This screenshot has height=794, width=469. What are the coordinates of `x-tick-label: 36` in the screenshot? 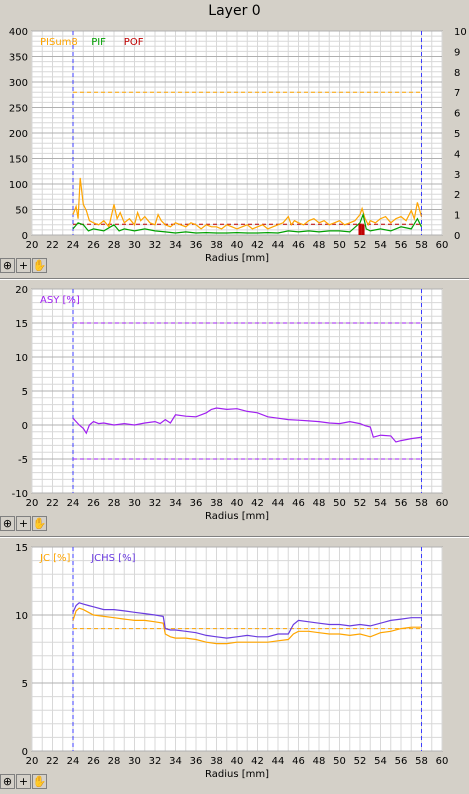 It's located at (196, 761).